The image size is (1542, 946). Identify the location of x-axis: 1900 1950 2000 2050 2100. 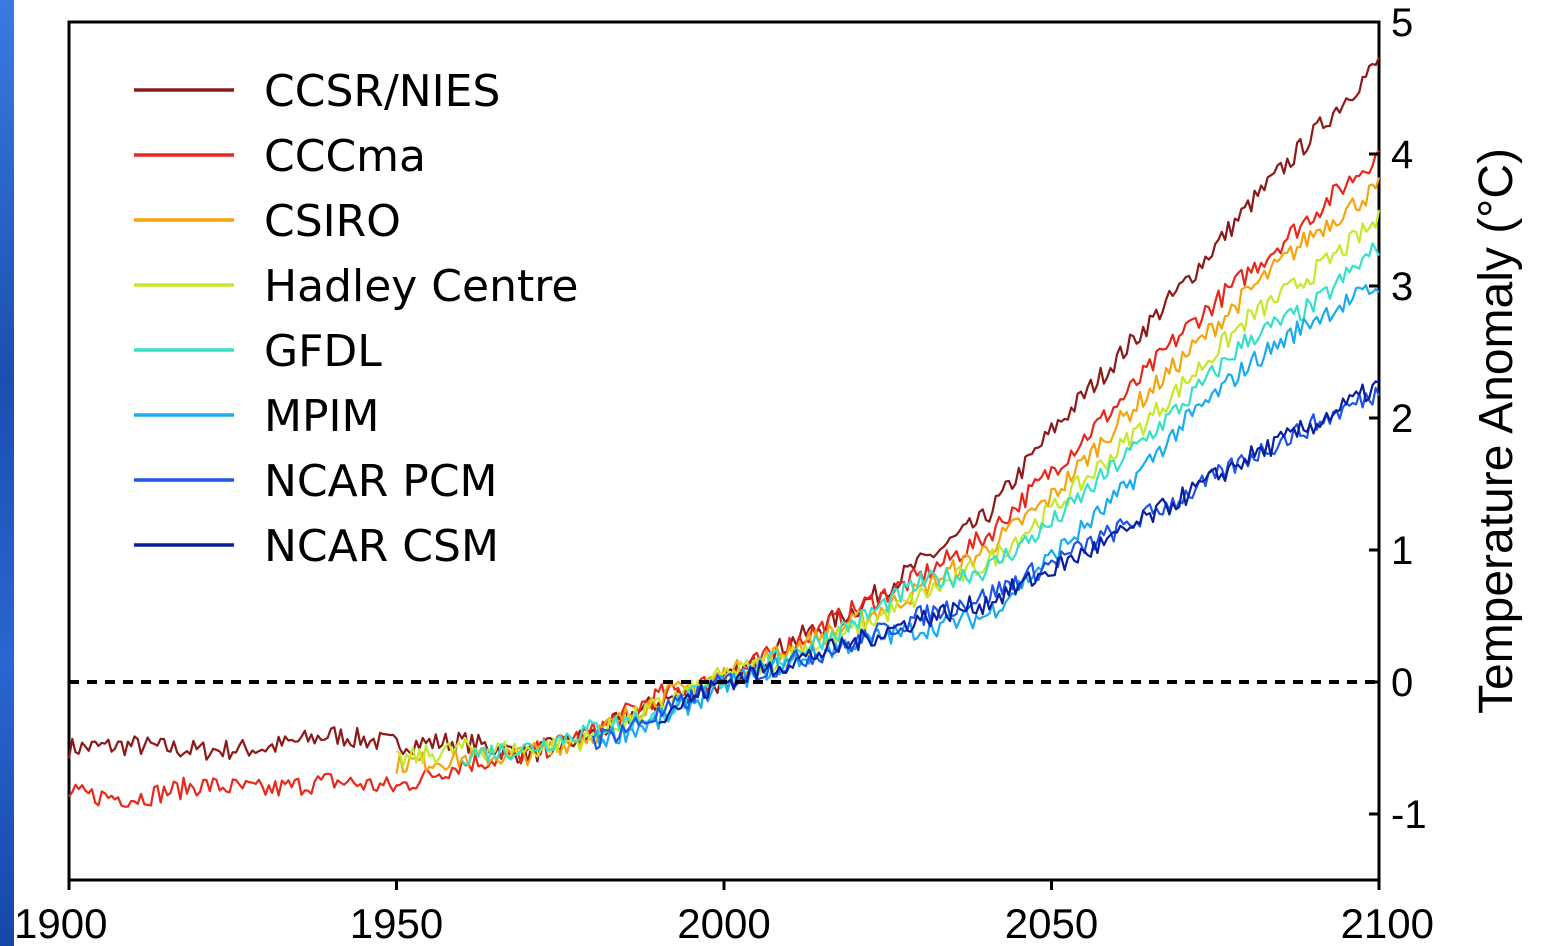
(724, 913).